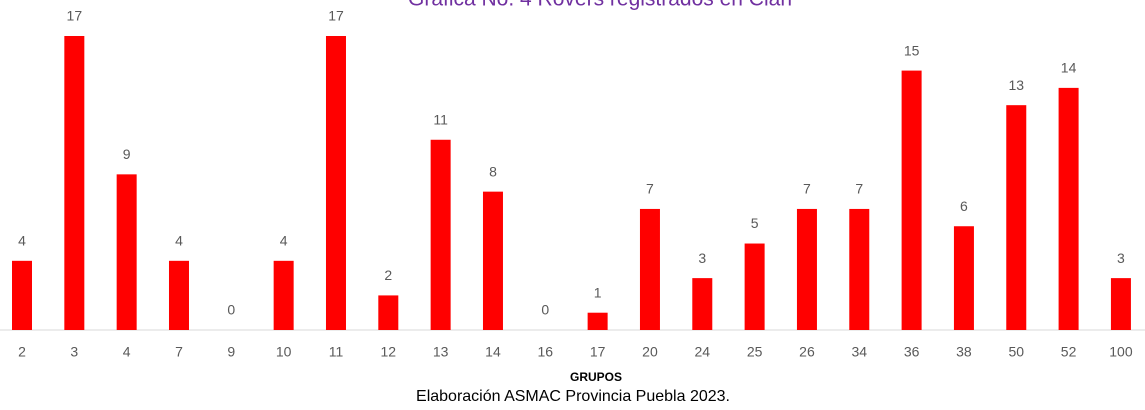 Image resolution: width=1145 pixels, height=410 pixels. What do you see at coordinates (650, 352) in the screenshot?
I see `x-tick-label: 20` at bounding box center [650, 352].